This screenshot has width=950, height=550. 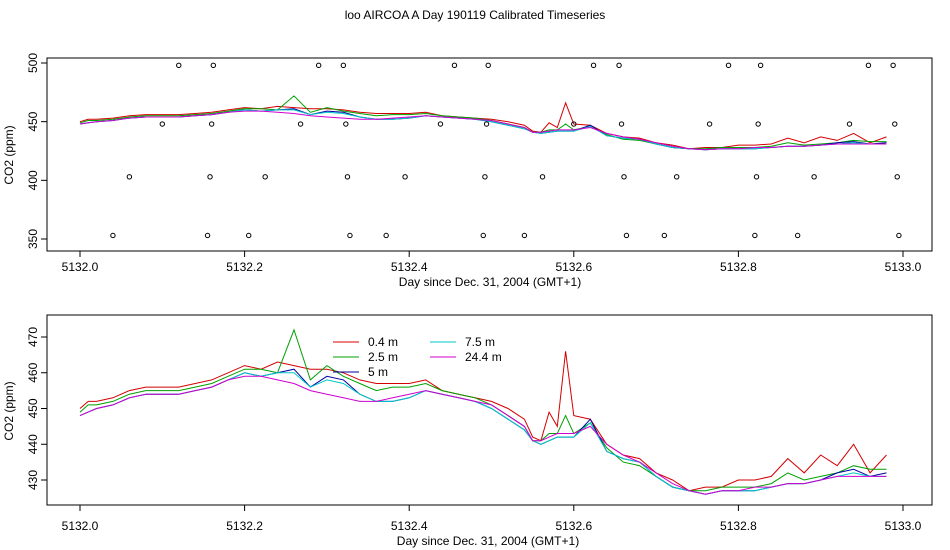 I want to click on top-series-line-7-5-m, so click(x=483, y=130).